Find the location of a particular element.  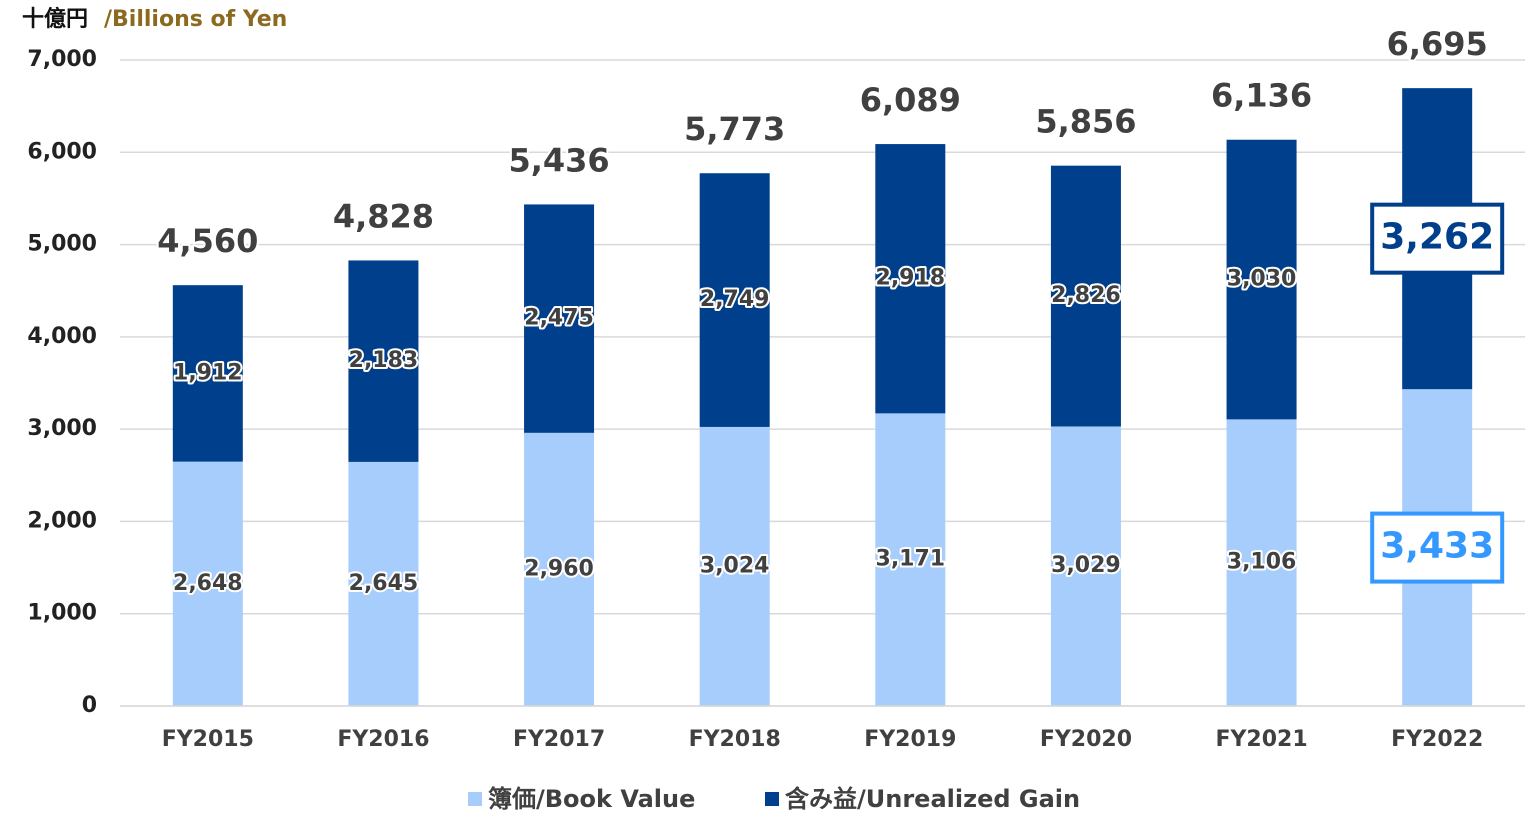

x-tick-label: FY2015 is located at coordinates (208, 739).